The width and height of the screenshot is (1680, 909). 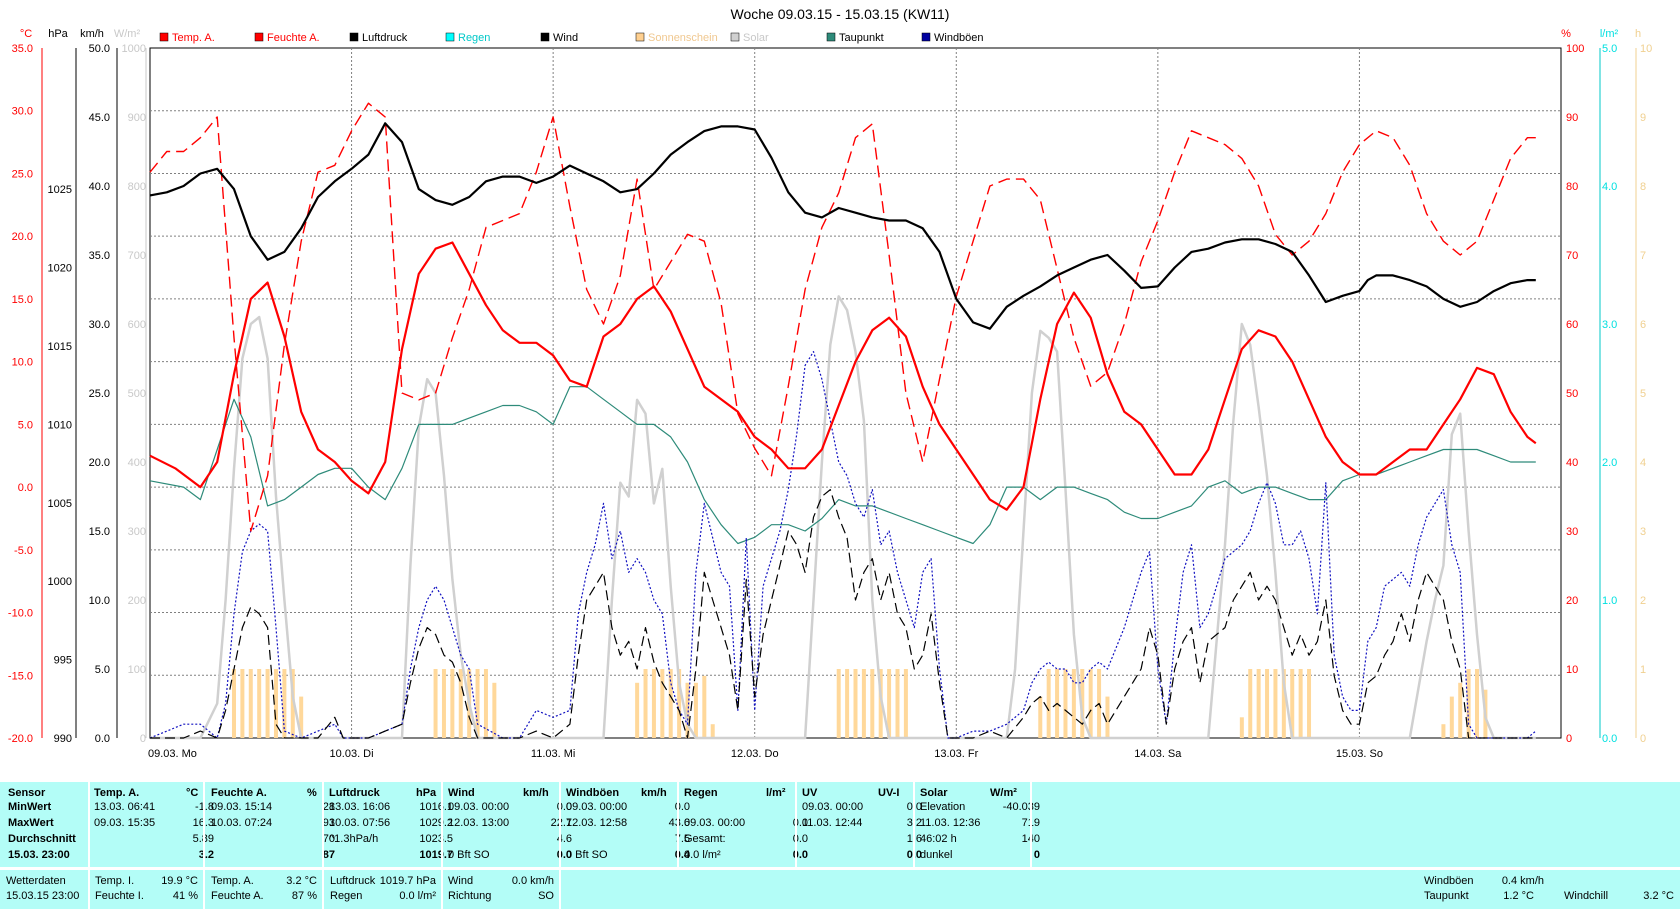 What do you see at coordinates (293, 38) in the screenshot?
I see `legend-label: Feuchte A.` at bounding box center [293, 38].